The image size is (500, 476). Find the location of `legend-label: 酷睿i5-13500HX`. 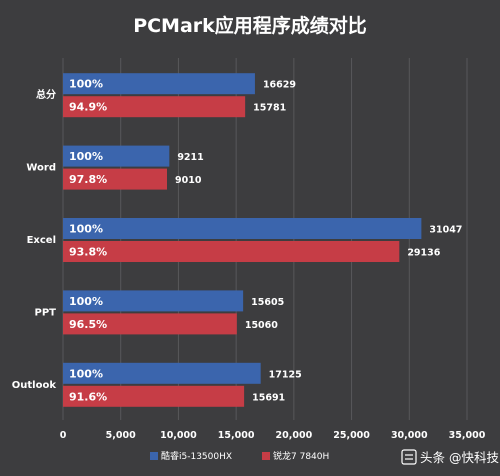

legend-label: 酷睿i5-13500HX is located at coordinates (196, 456).